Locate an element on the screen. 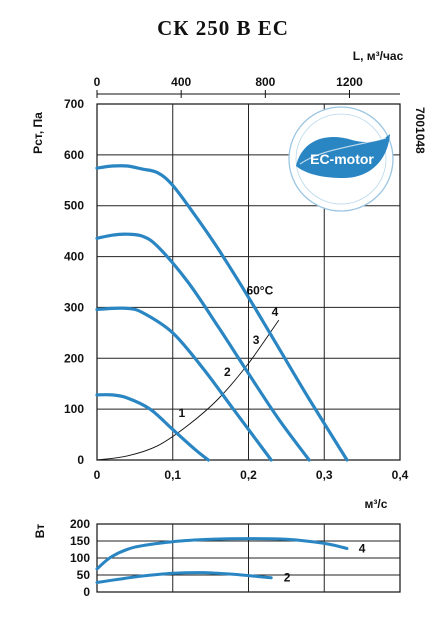 This screenshot has height=623, width=446. system-curve-60c is located at coordinates (188, 390).